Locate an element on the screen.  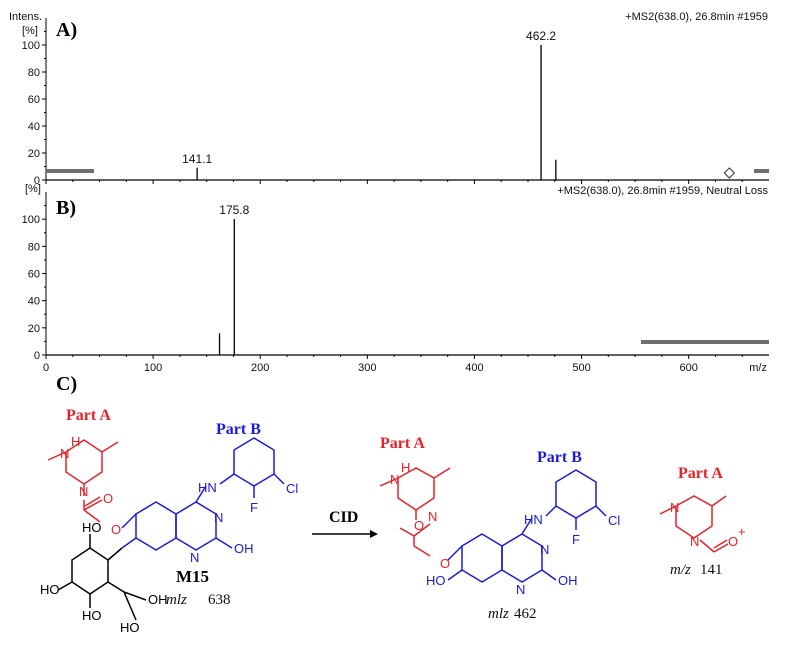
carbonyl-o-left: O is located at coordinates (108, 498).